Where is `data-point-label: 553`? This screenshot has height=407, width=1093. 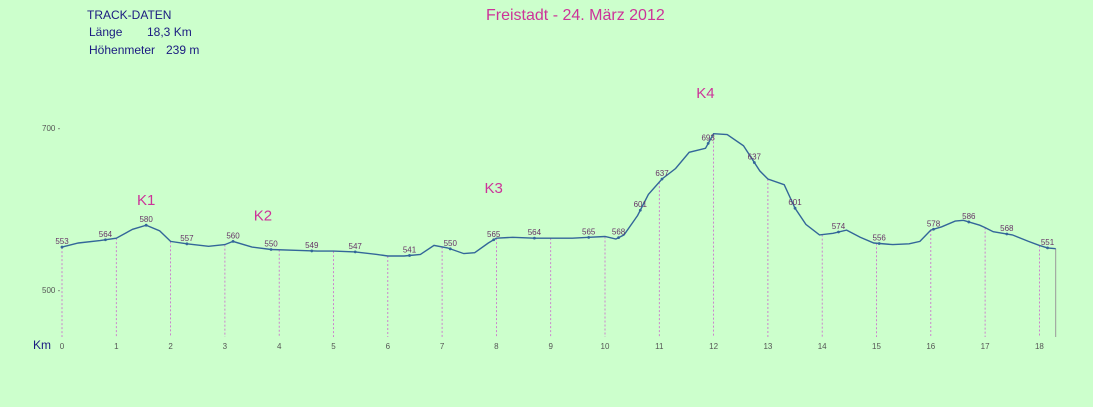 data-point-label: 553 is located at coordinates (62, 241).